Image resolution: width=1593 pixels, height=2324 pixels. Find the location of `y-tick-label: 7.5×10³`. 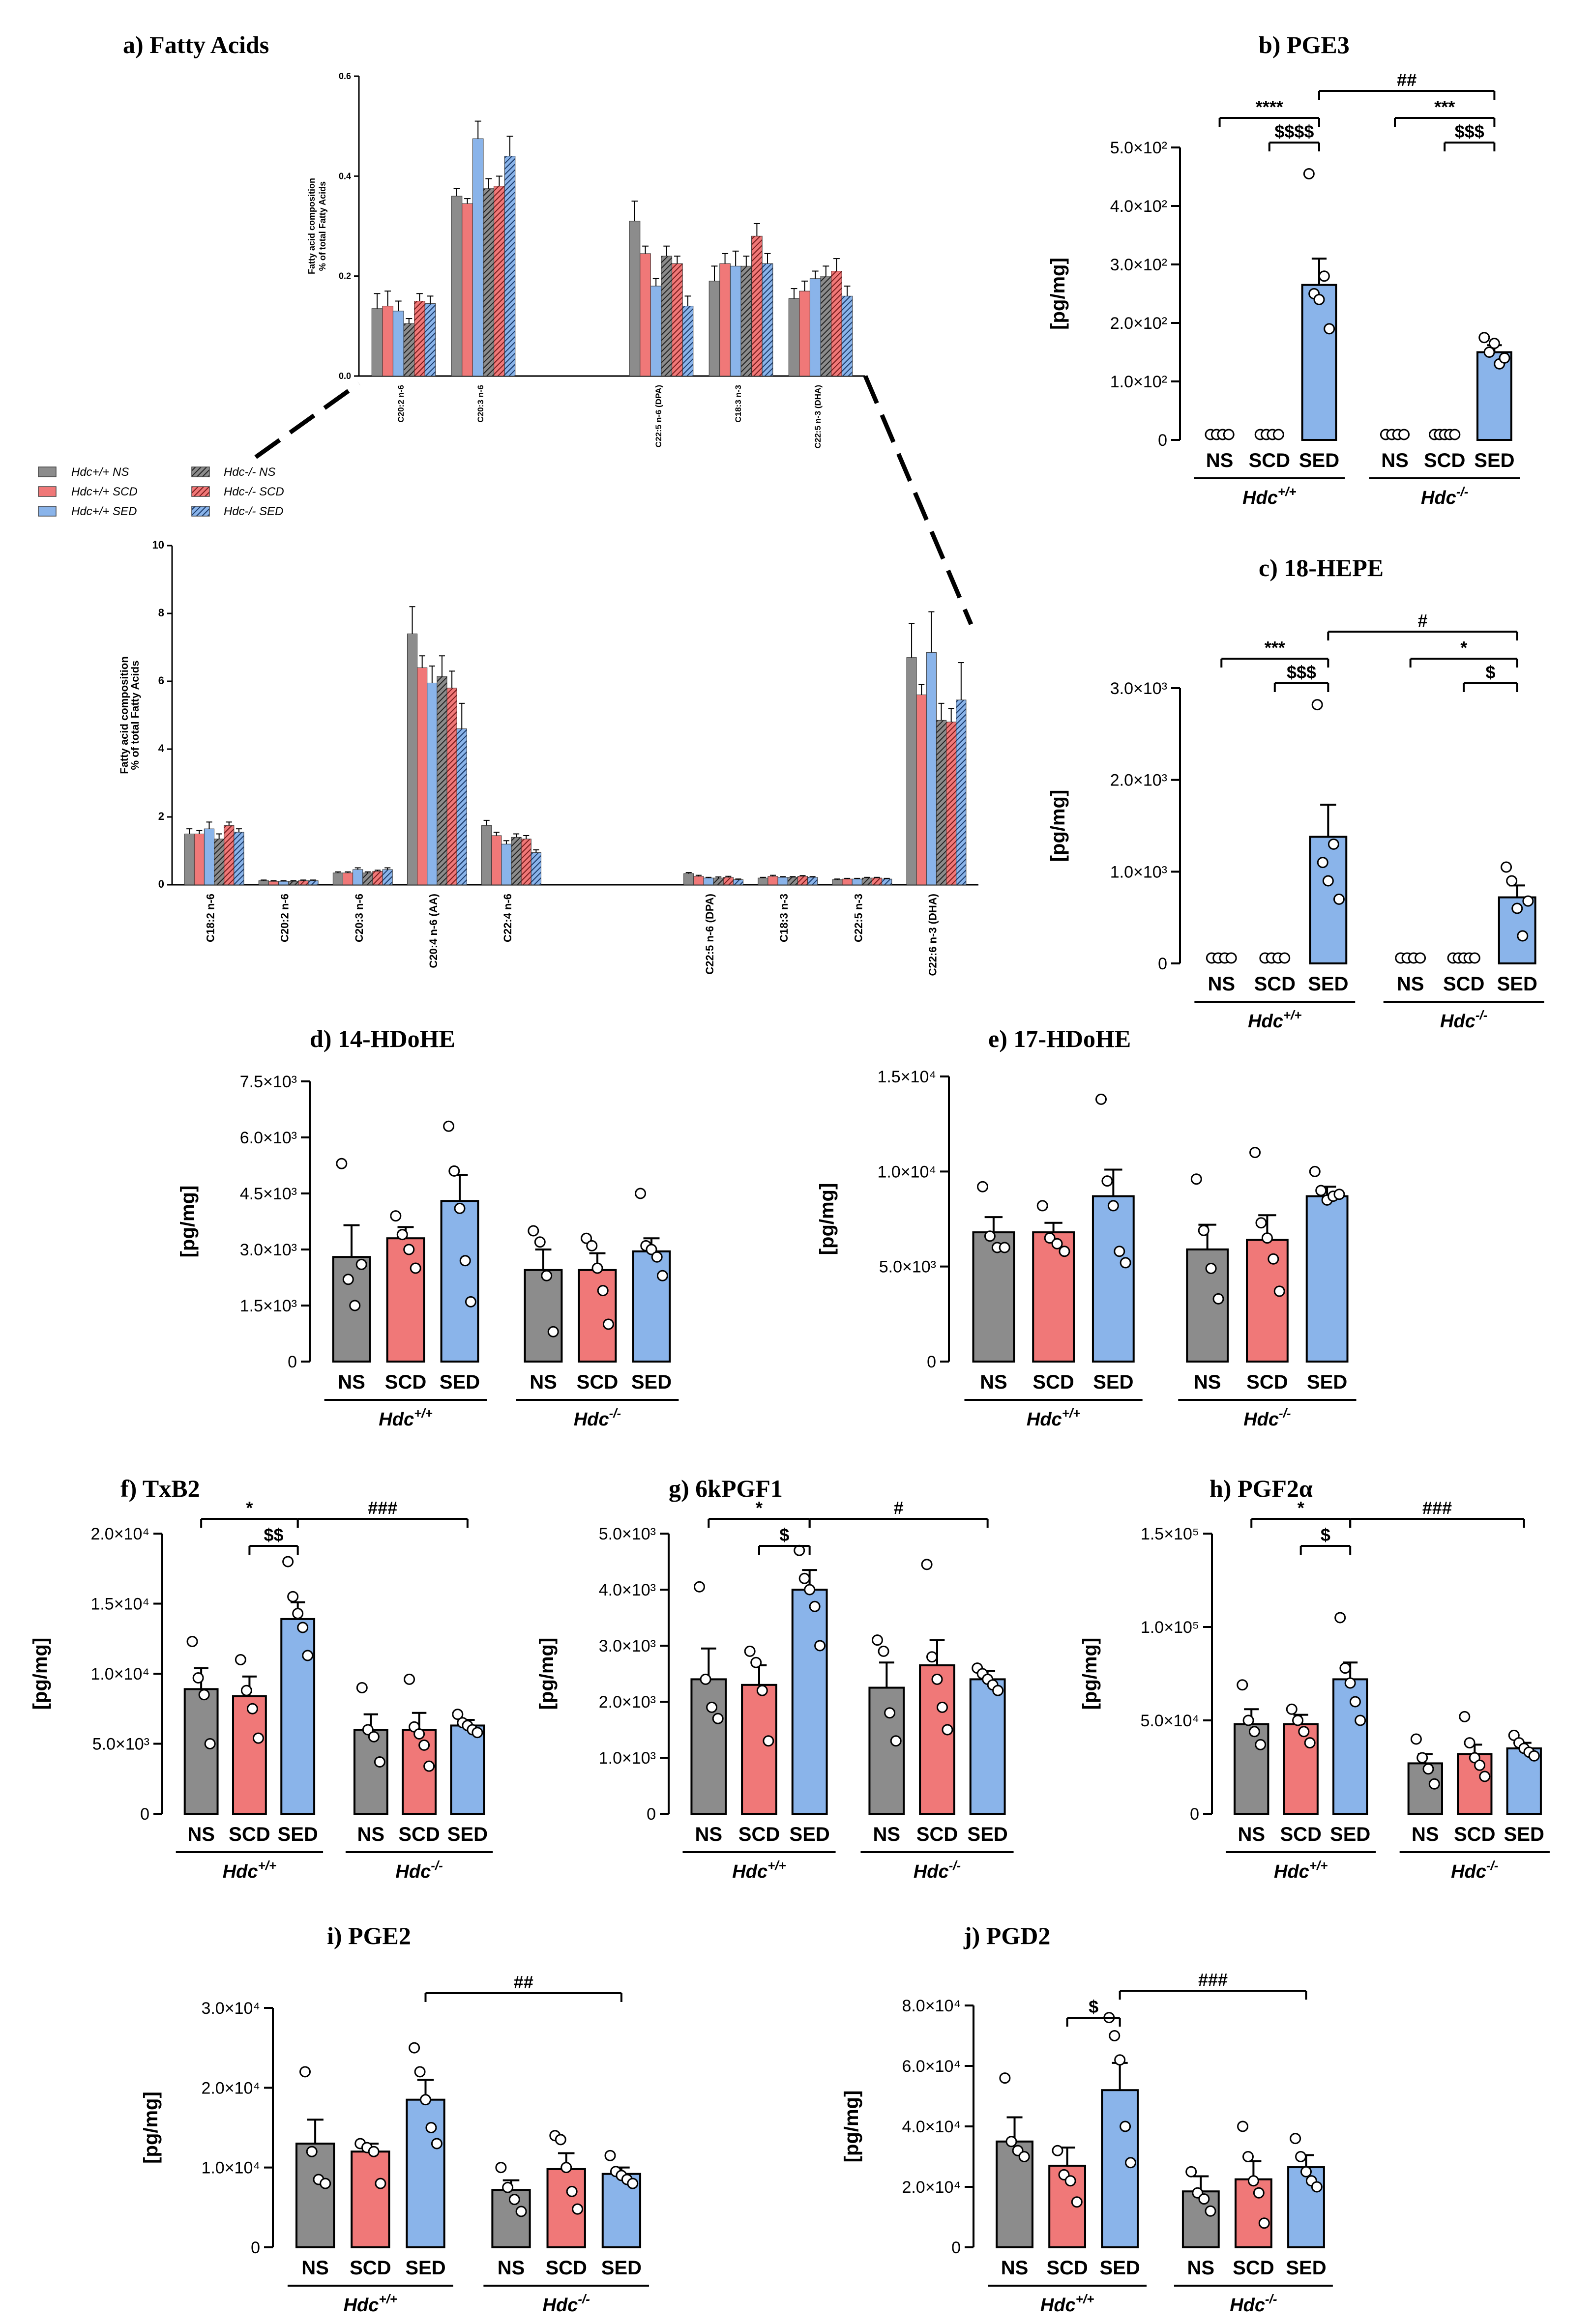

y-tick-label: 7.5×10³ is located at coordinates (268, 1082).